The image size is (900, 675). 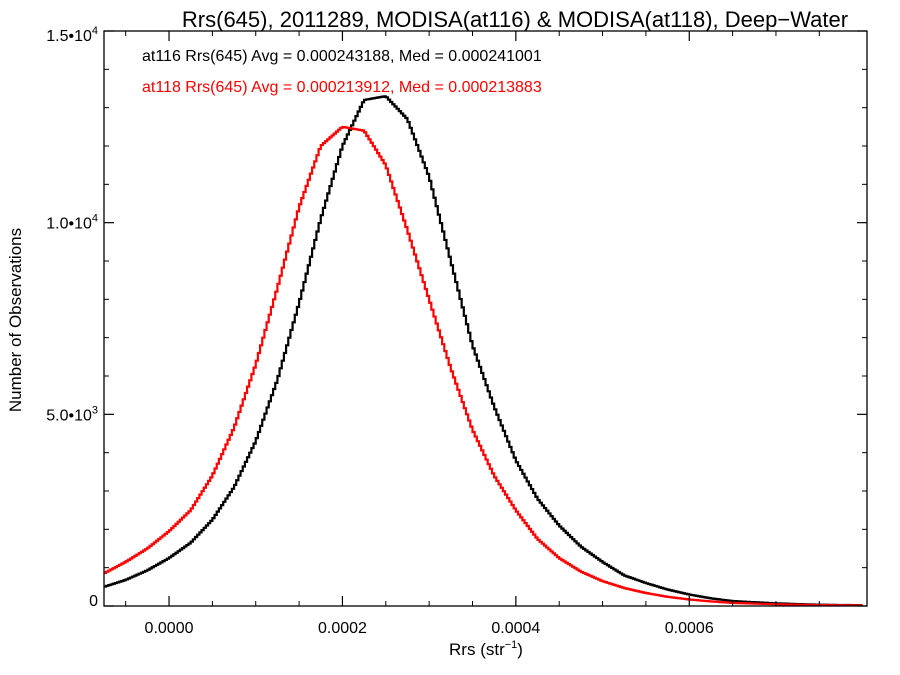 What do you see at coordinates (15, 320) in the screenshot?
I see `y-axis-label: Number of Observations` at bounding box center [15, 320].